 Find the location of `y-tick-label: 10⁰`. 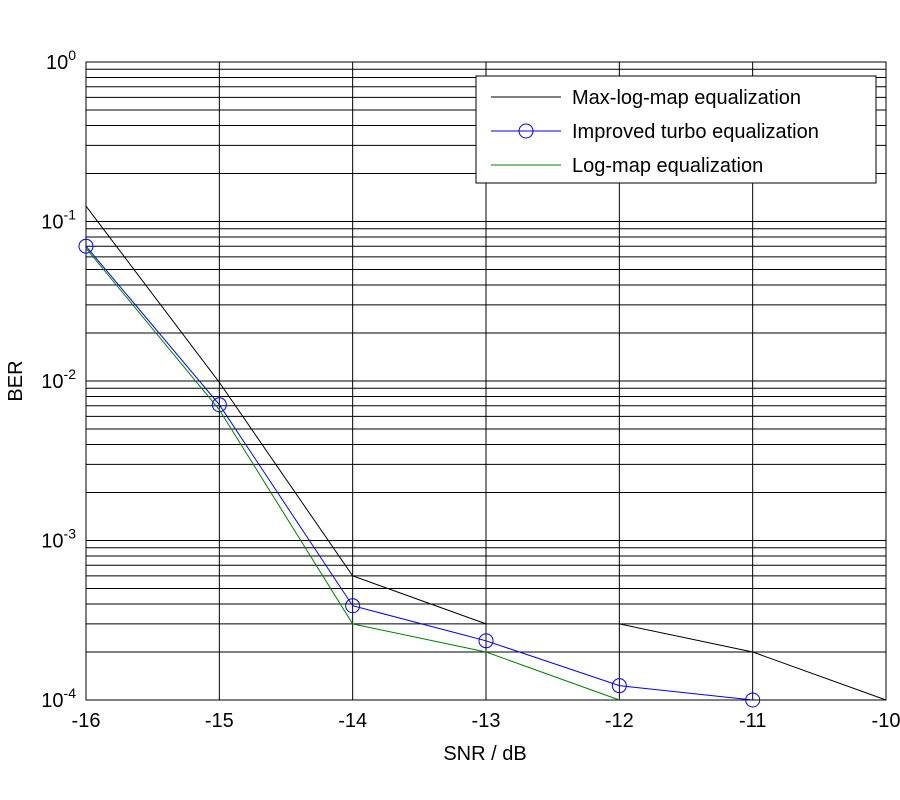

y-tick-label: 10⁰ is located at coordinates (61, 60).